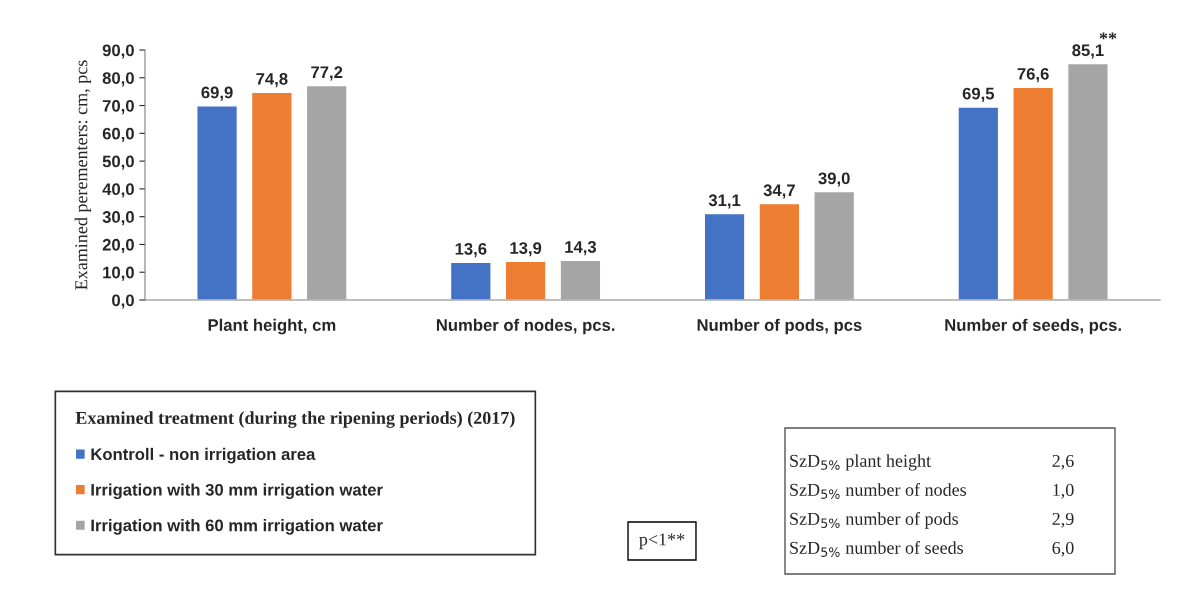  Describe the element at coordinates (118, 79) in the screenshot. I see `y-tick-label: 80,0` at that location.